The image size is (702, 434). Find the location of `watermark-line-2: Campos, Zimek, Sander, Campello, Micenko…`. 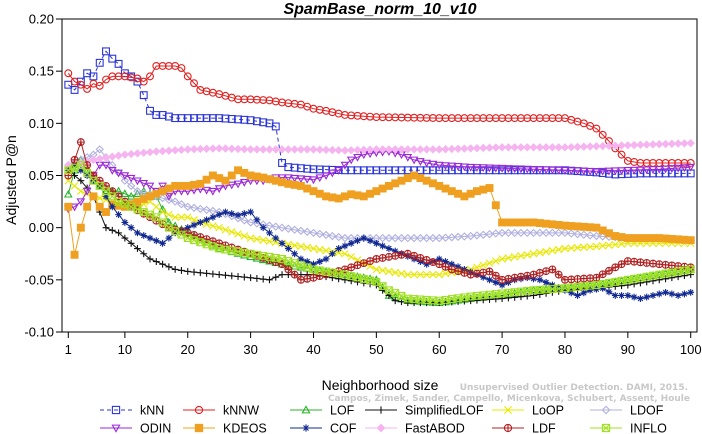

watermark-line-2: Campos, Zimek, Sander, Campello, Micenko… is located at coordinates (509, 399).